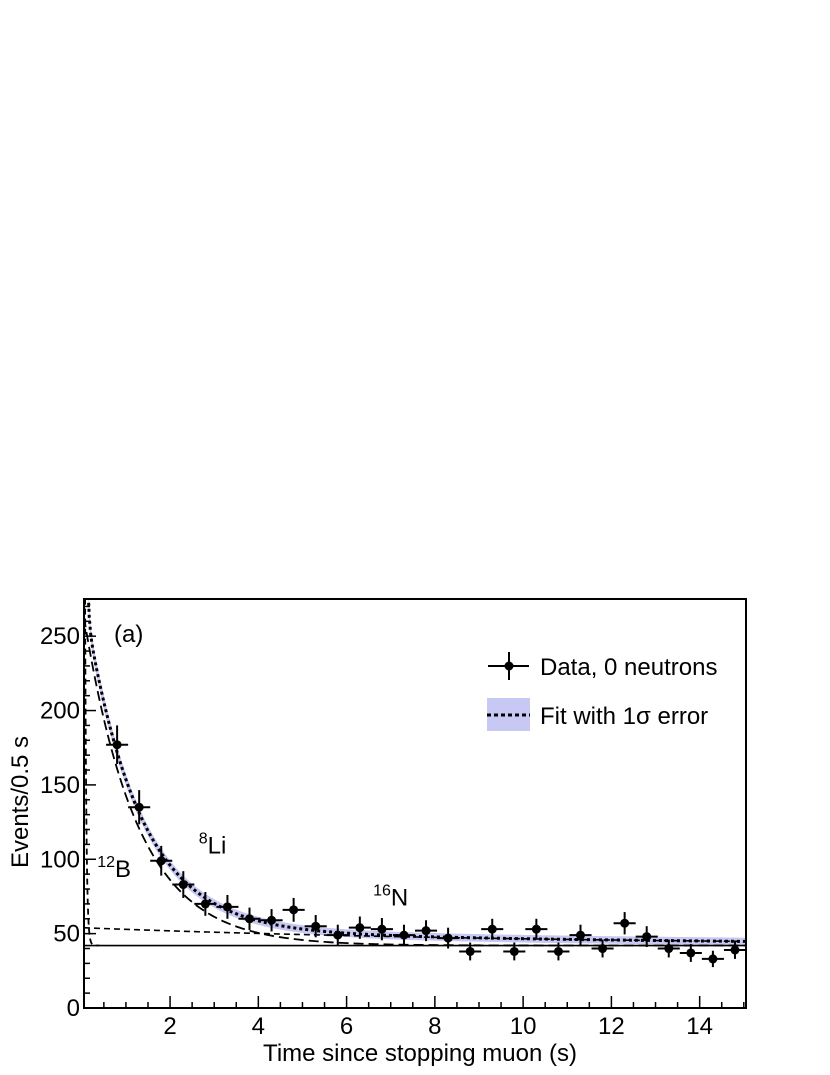 This screenshot has width=830, height=1075. What do you see at coordinates (258, 1026) in the screenshot?
I see `x-tick-label: 4` at bounding box center [258, 1026].